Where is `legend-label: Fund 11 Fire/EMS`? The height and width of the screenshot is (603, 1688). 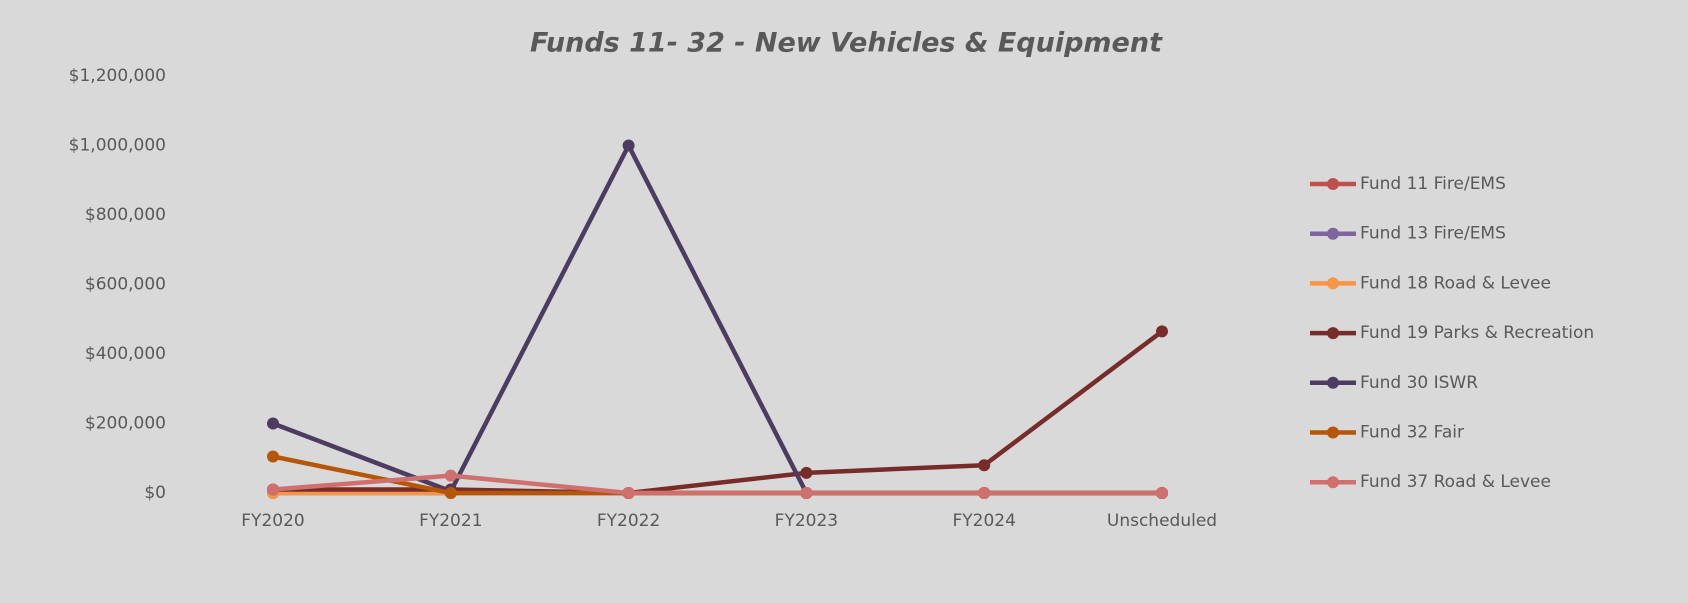
legend-label: Fund 11 Fire/EMS is located at coordinates (1433, 184).